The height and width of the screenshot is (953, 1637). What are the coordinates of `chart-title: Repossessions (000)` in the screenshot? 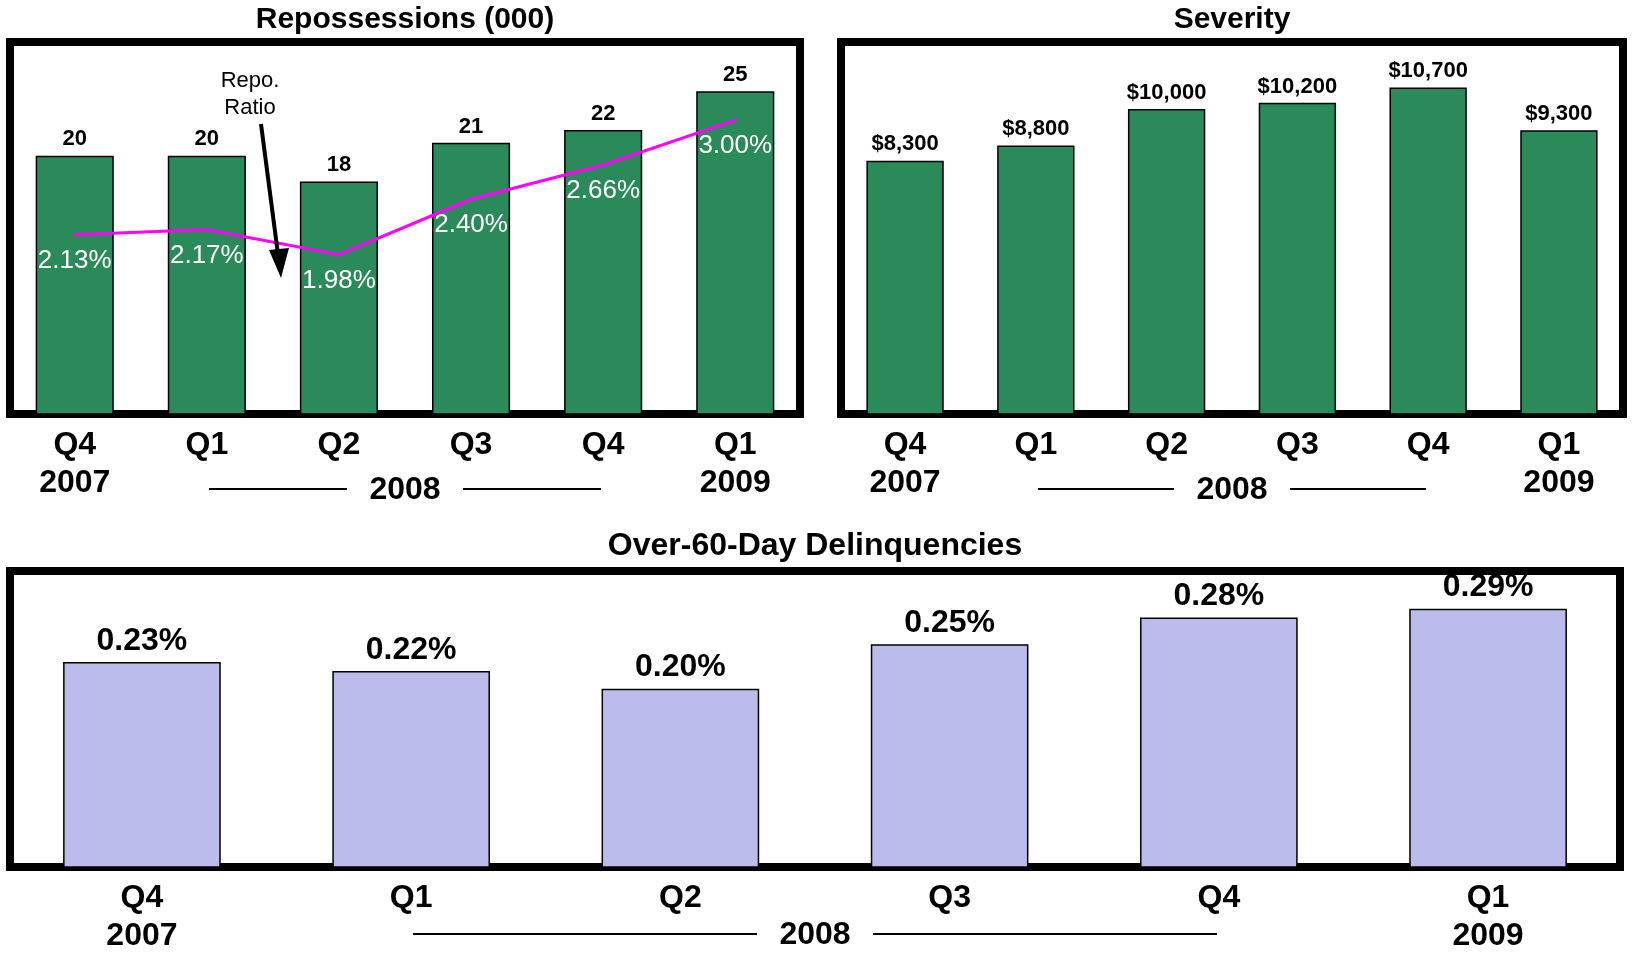 It's located at (405, 17).